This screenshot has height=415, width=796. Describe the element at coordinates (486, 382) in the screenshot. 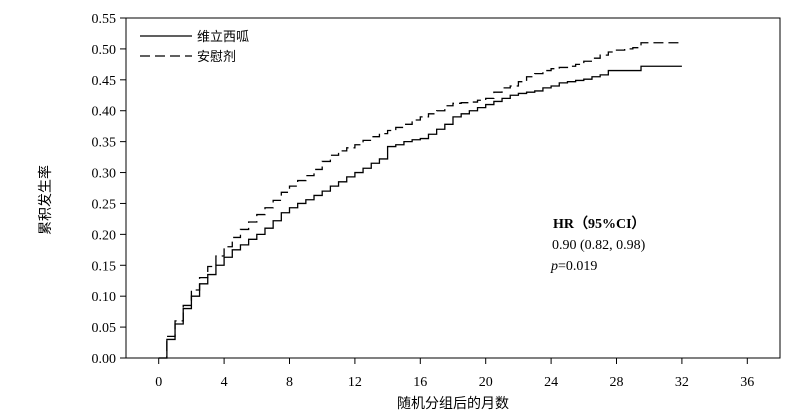

I see `x-tick-label: 20` at that location.